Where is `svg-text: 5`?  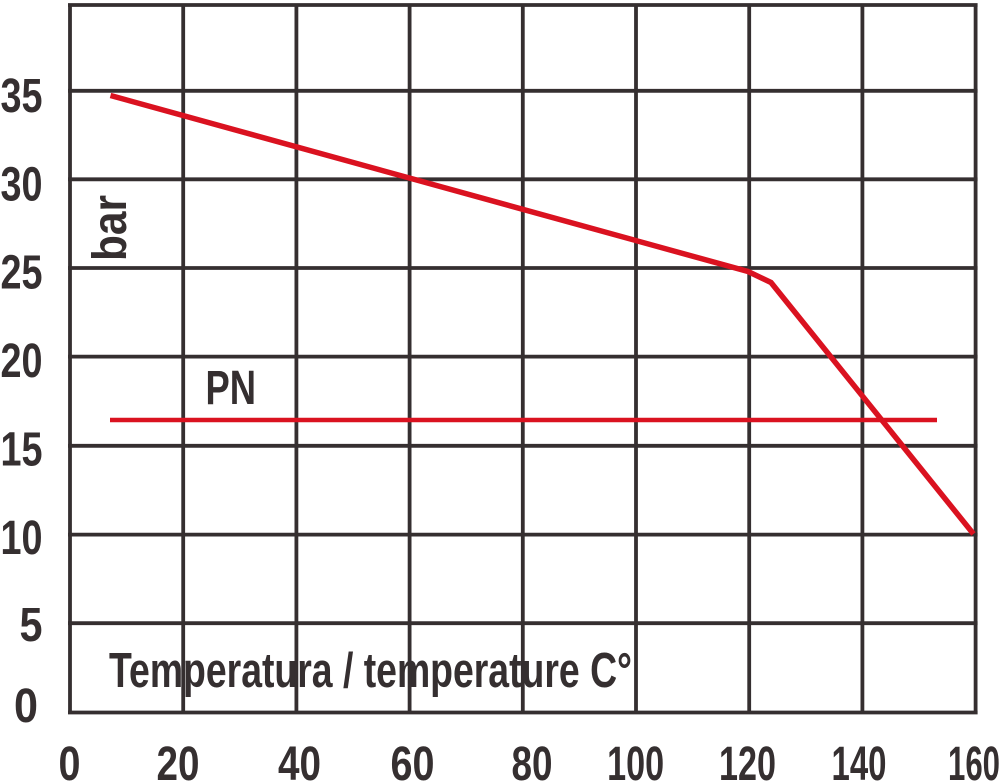
svg-text: 5 is located at coordinates (31, 625).